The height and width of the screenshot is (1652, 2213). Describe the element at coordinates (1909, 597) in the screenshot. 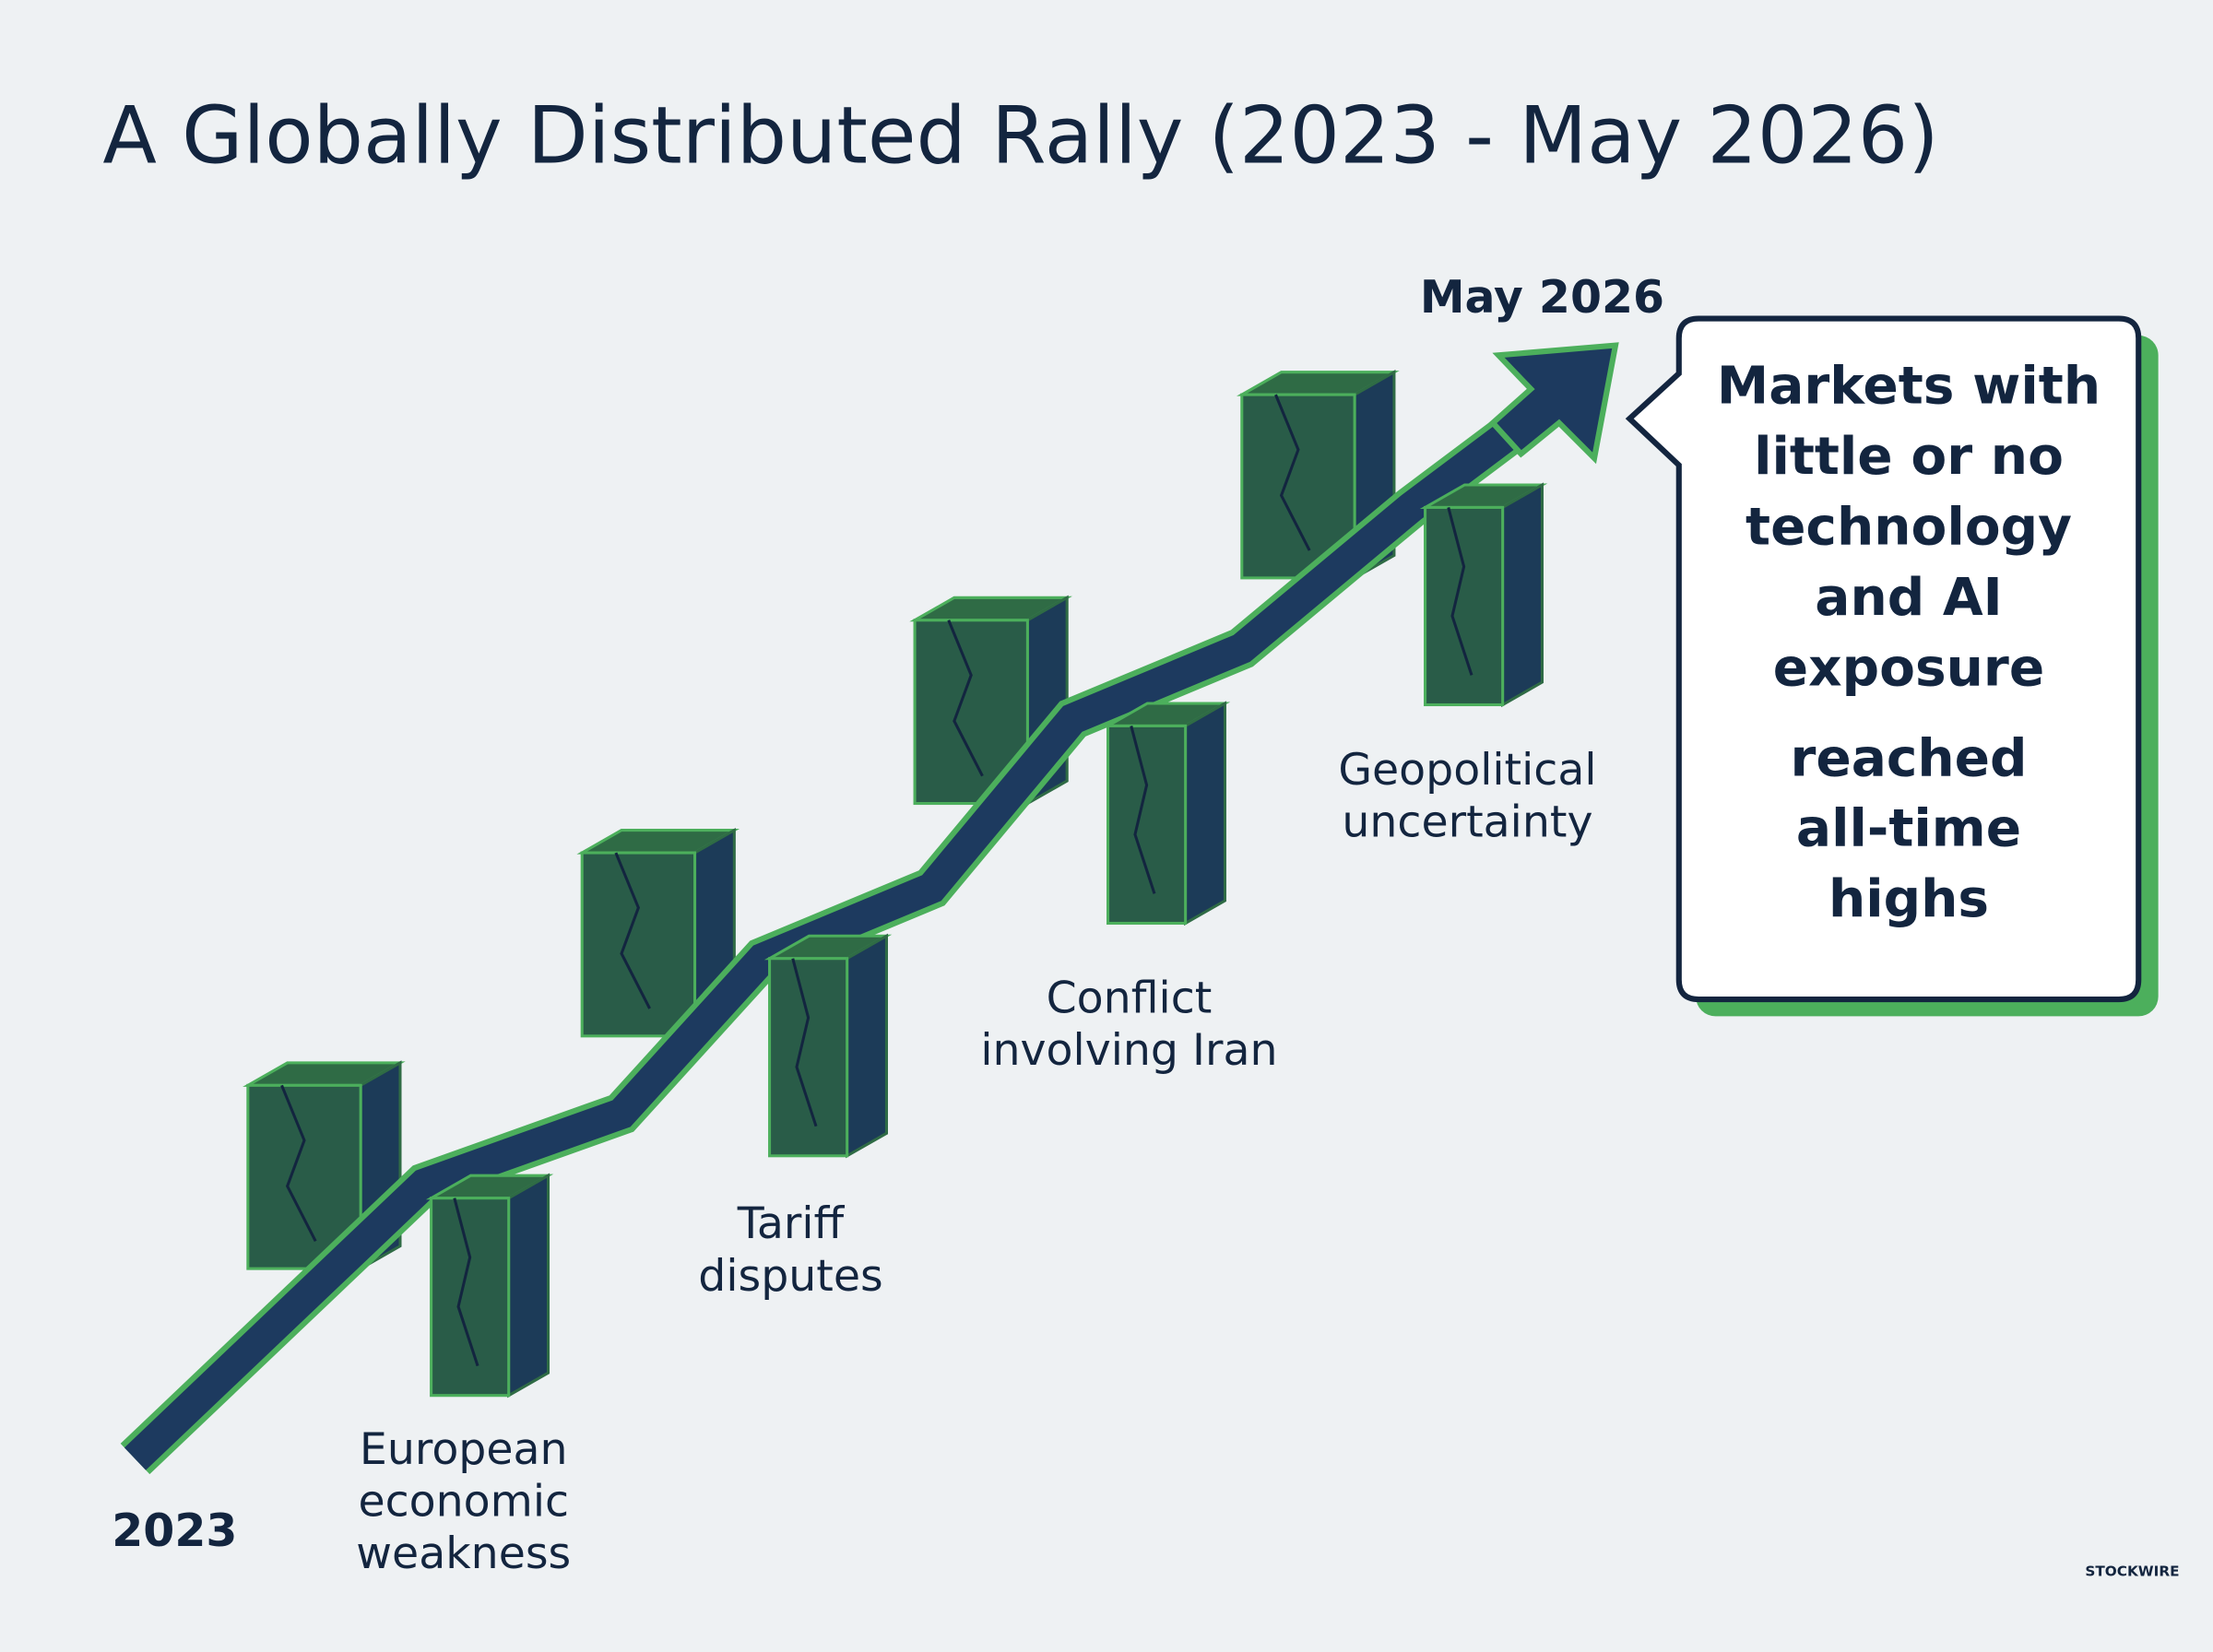

I see `callout-line: and AI` at that location.